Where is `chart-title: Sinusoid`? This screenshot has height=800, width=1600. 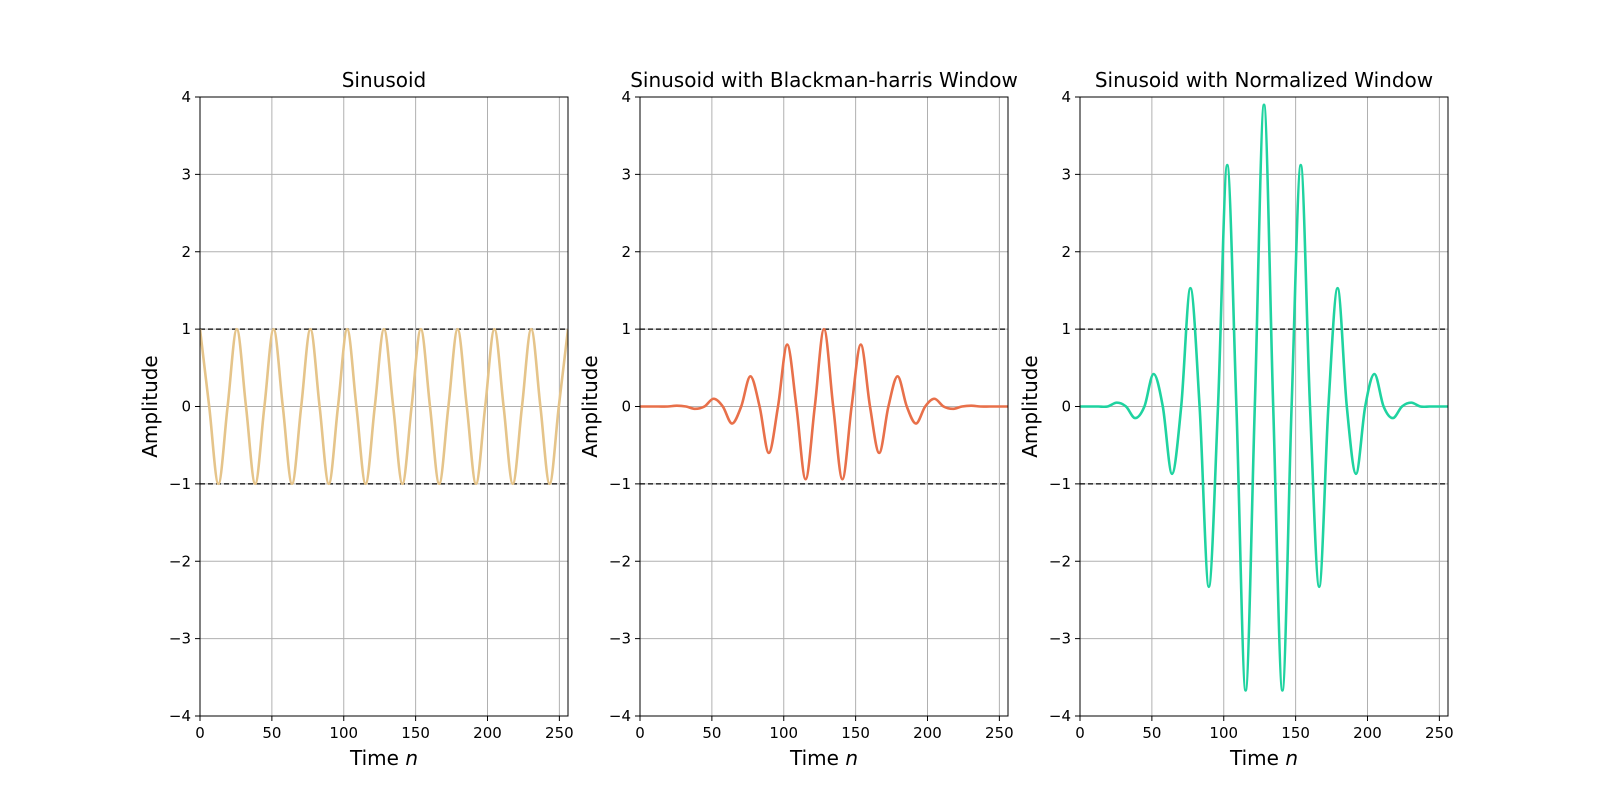
chart-title: Sinusoid is located at coordinates (384, 80).